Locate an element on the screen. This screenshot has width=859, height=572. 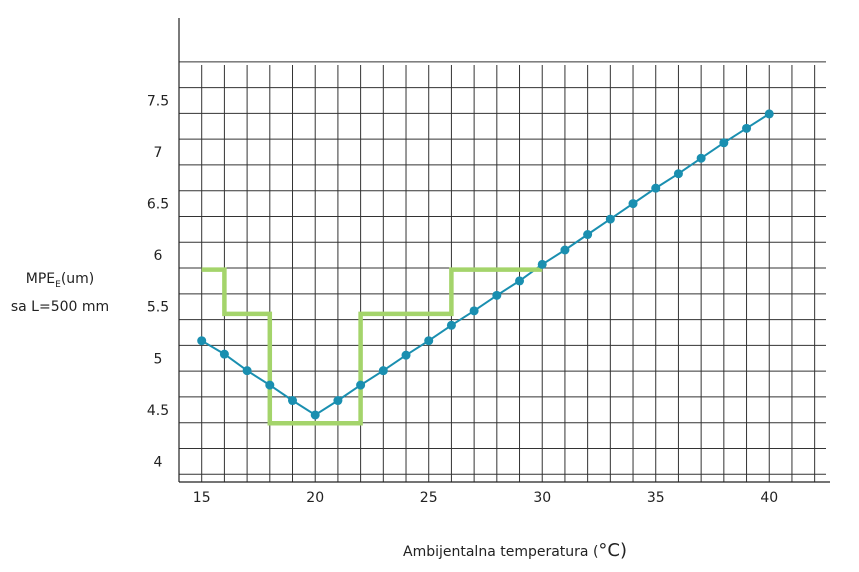
y-tick-label: 6 is located at coordinates (158, 256).